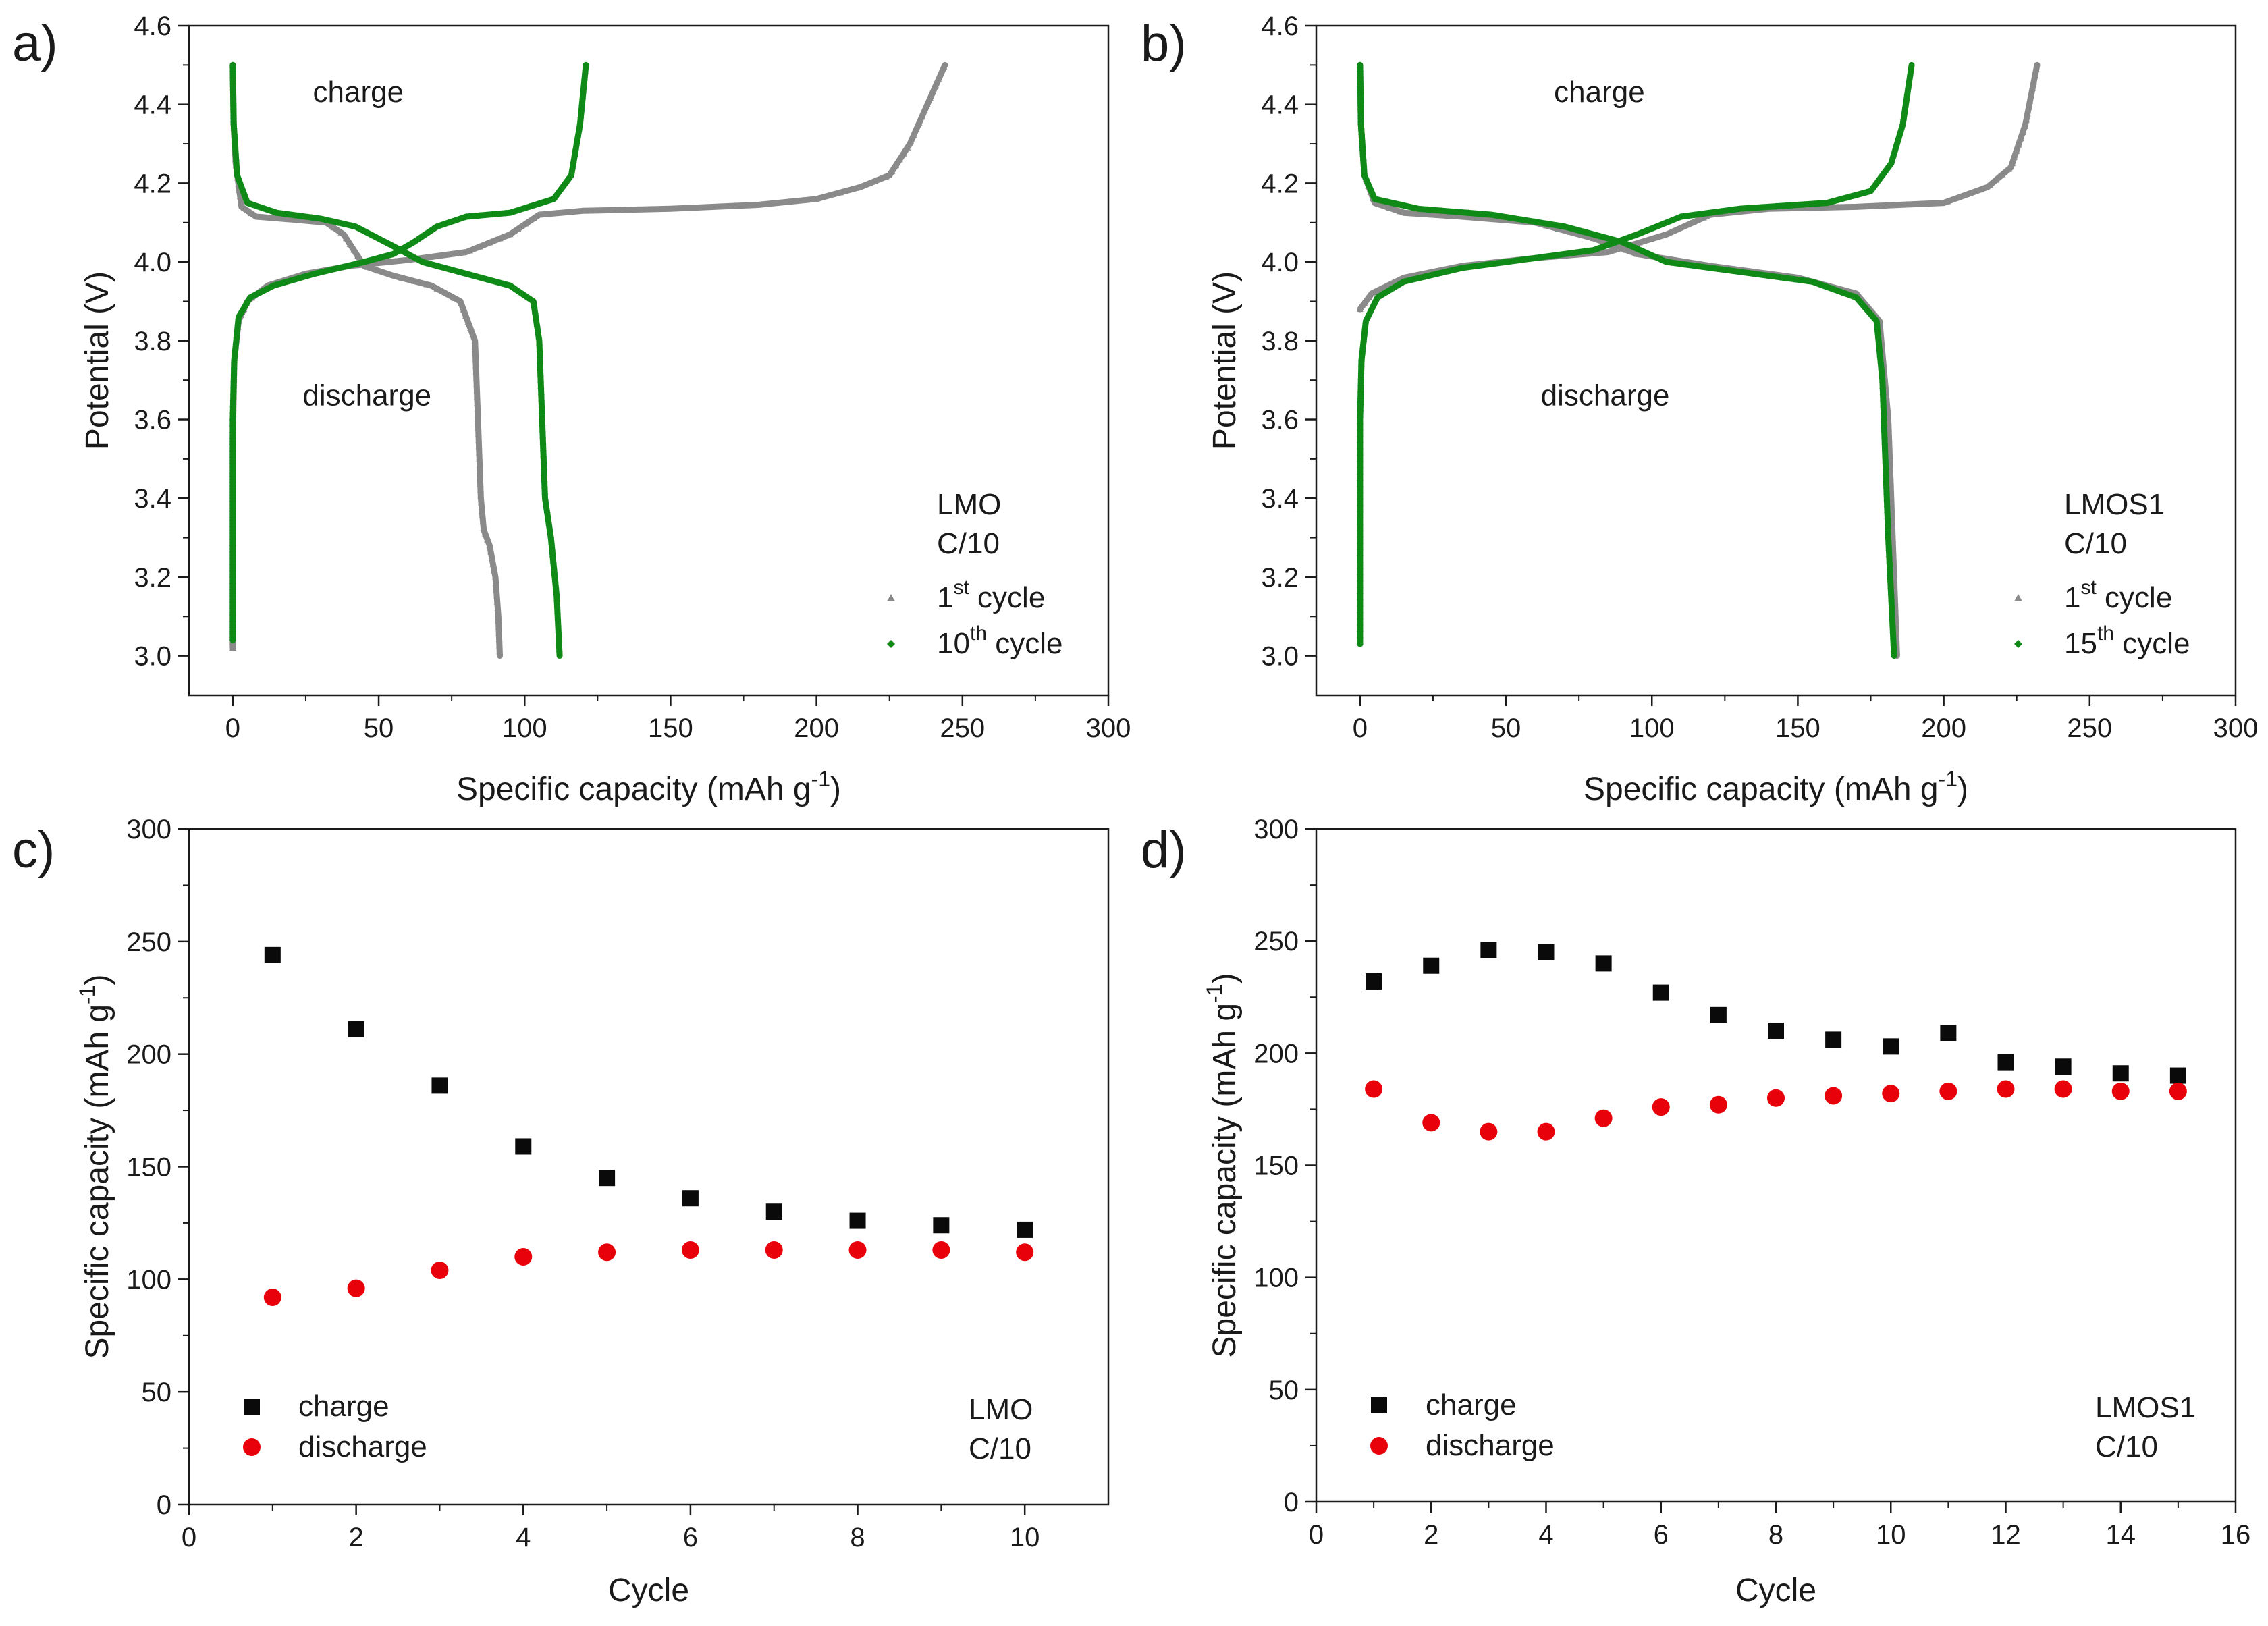  I want to click on y-tick-label: 3.4, so click(1280, 499).